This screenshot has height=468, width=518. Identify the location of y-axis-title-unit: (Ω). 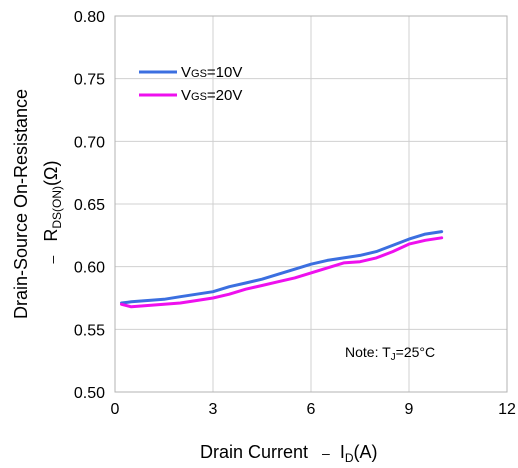
(51, 173).